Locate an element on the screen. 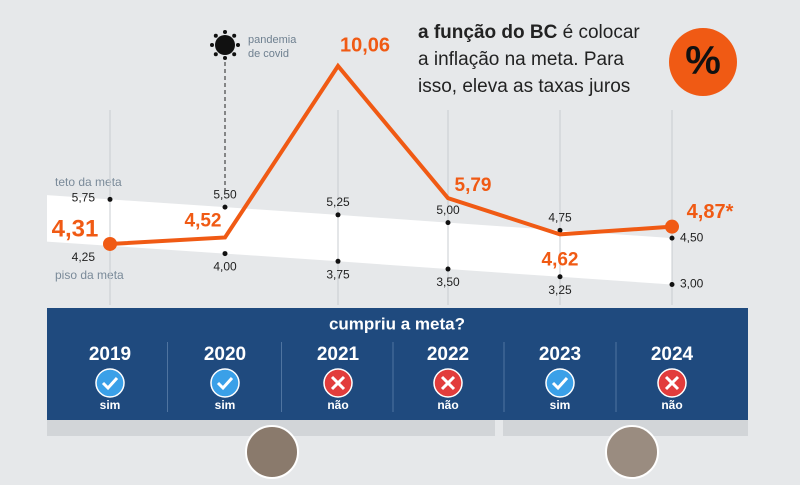  band-value-label: 4,00 is located at coordinates (225, 267).